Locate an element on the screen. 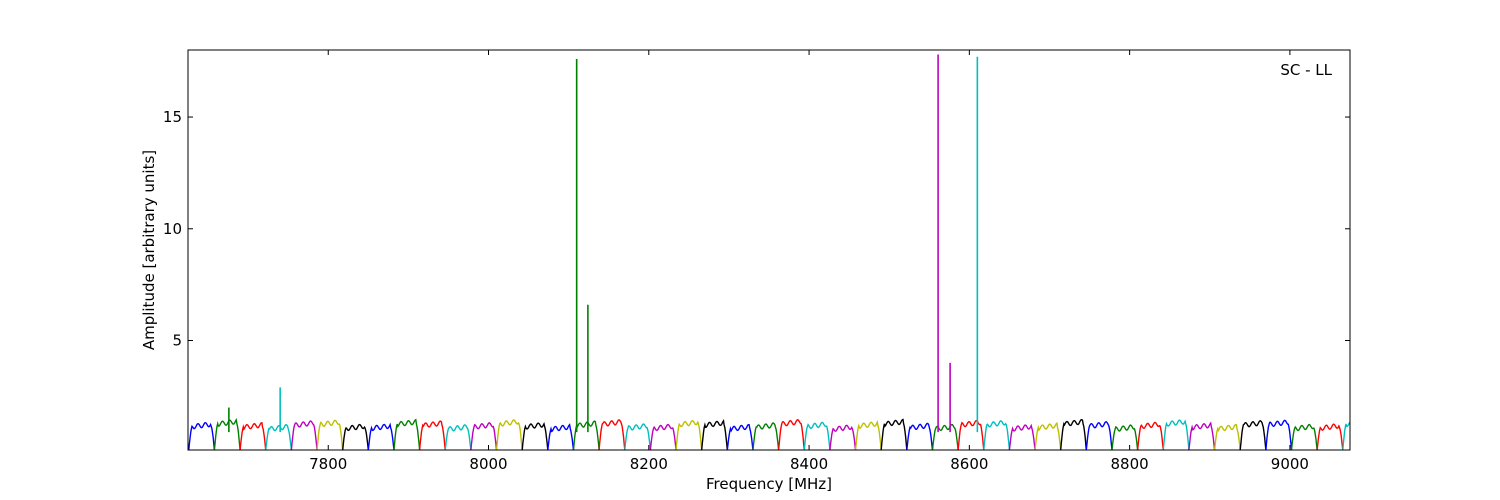  y-tick-label: 5 is located at coordinates (177, 341).